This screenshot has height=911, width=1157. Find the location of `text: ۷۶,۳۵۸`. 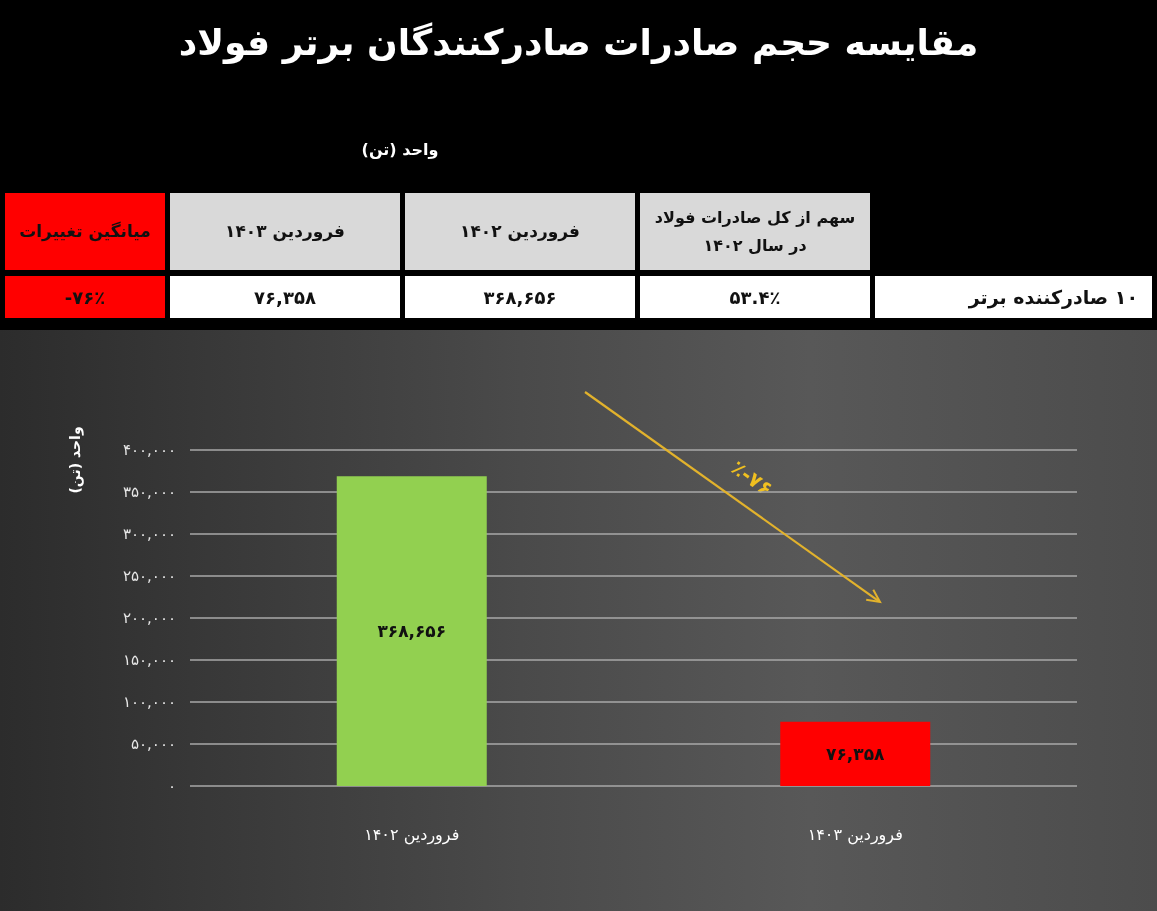

text: ۷۶,۳۵۸ is located at coordinates (285, 297).